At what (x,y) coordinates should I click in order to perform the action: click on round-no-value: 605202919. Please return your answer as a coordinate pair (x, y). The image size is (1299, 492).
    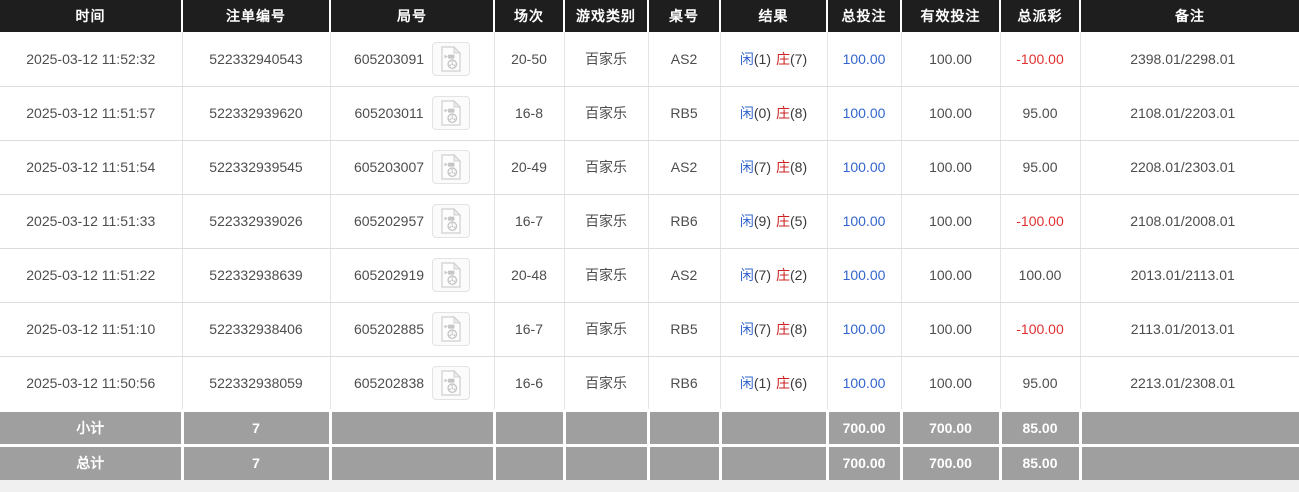
    Looking at the image, I should click on (389, 275).